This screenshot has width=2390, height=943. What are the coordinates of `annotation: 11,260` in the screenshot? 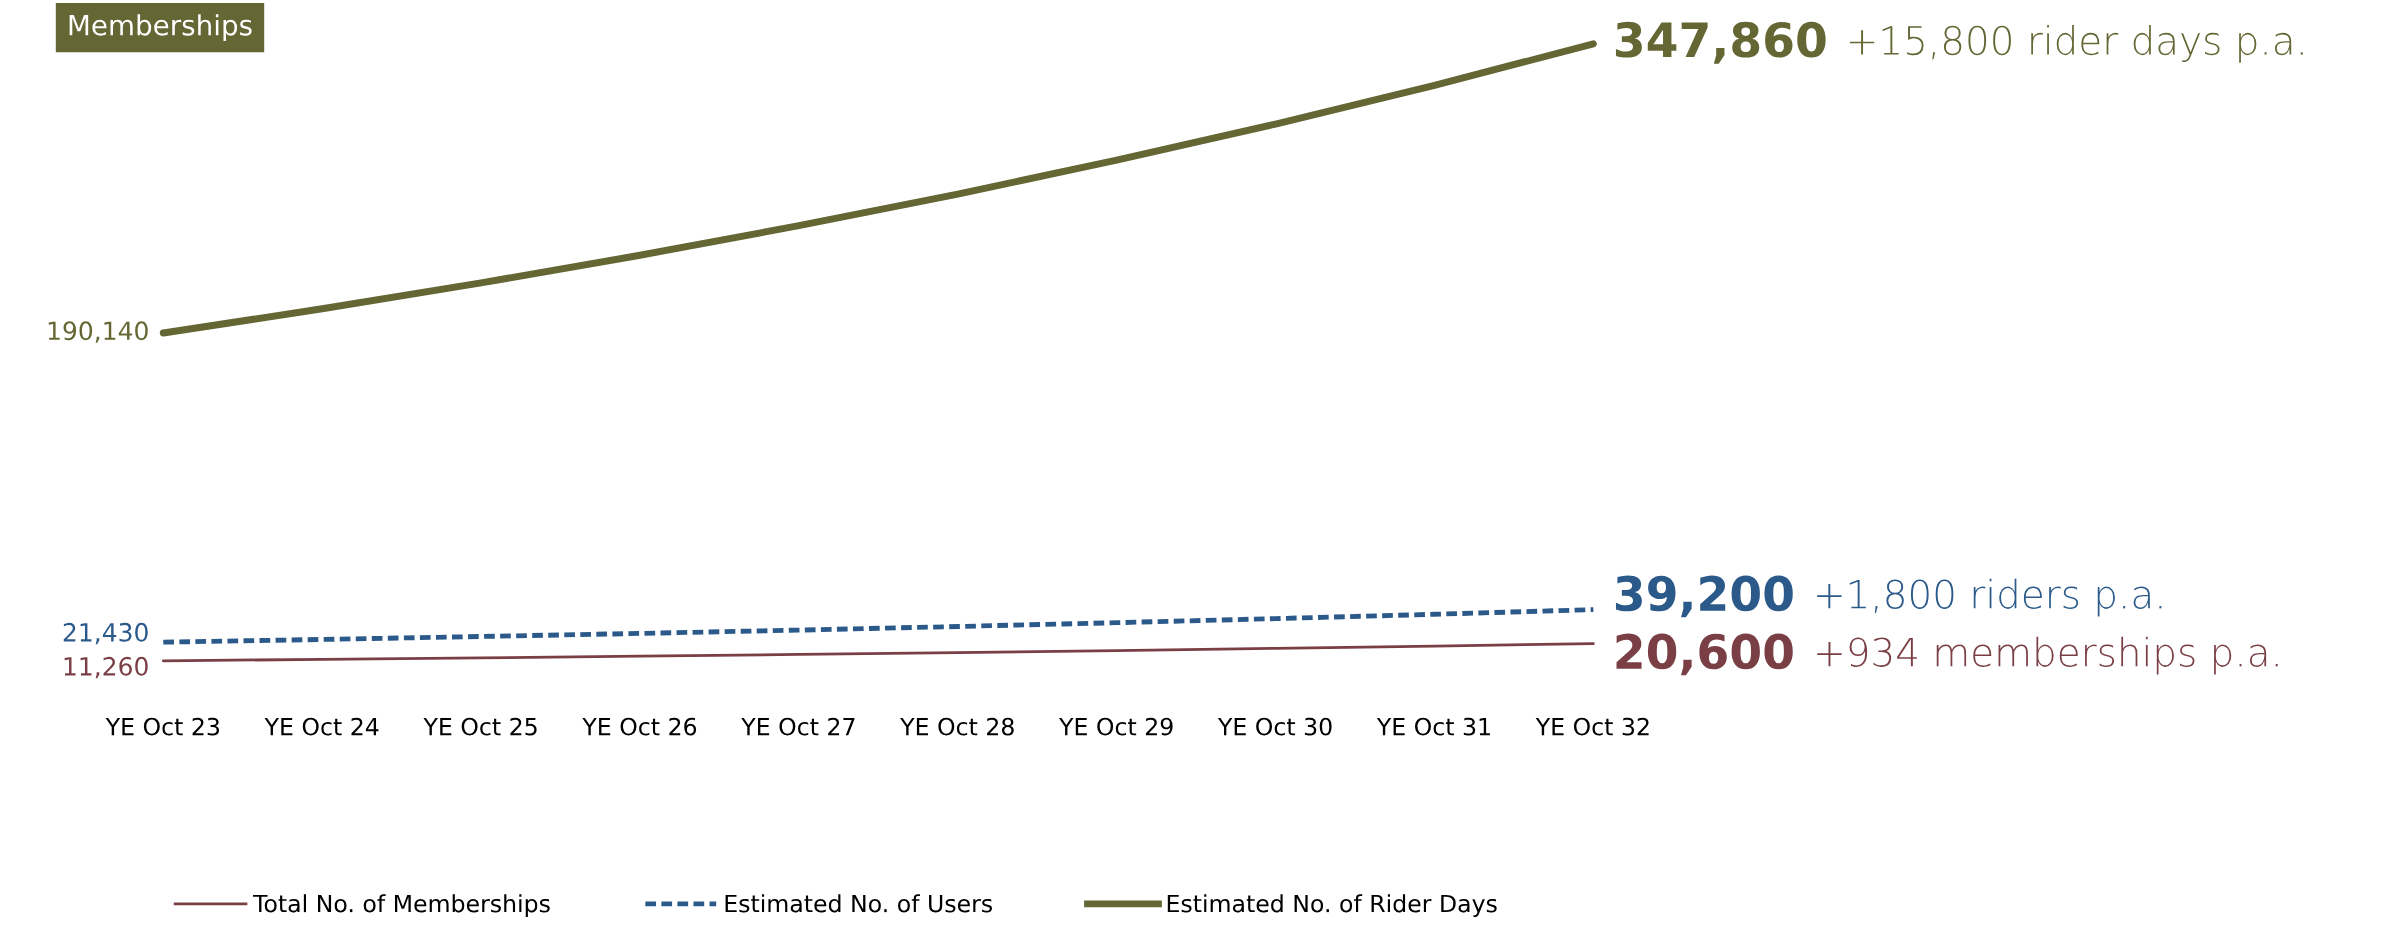 It's located at (106, 667).